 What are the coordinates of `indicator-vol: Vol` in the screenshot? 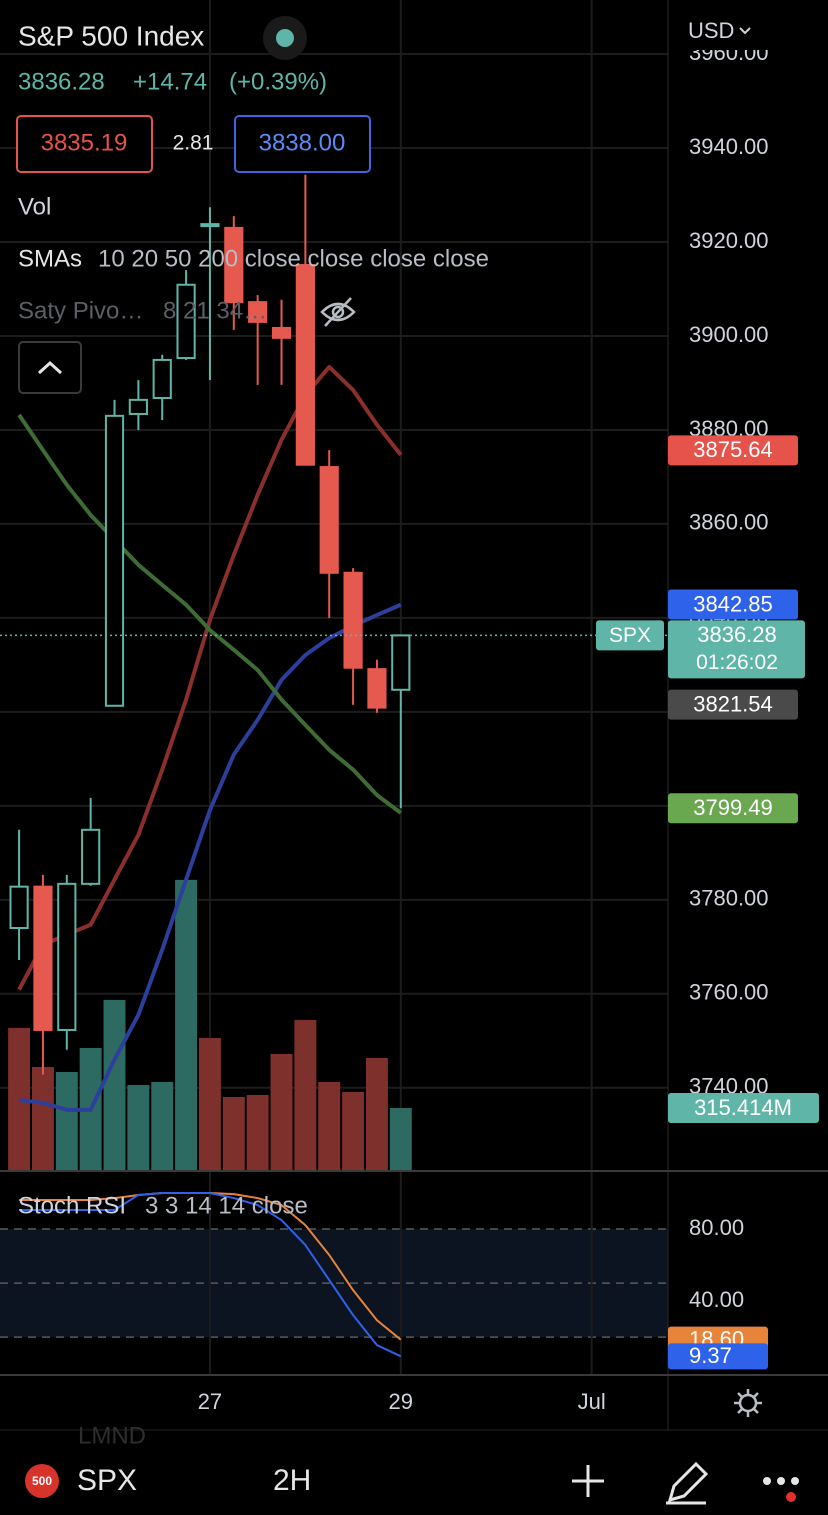 It's located at (34, 206).